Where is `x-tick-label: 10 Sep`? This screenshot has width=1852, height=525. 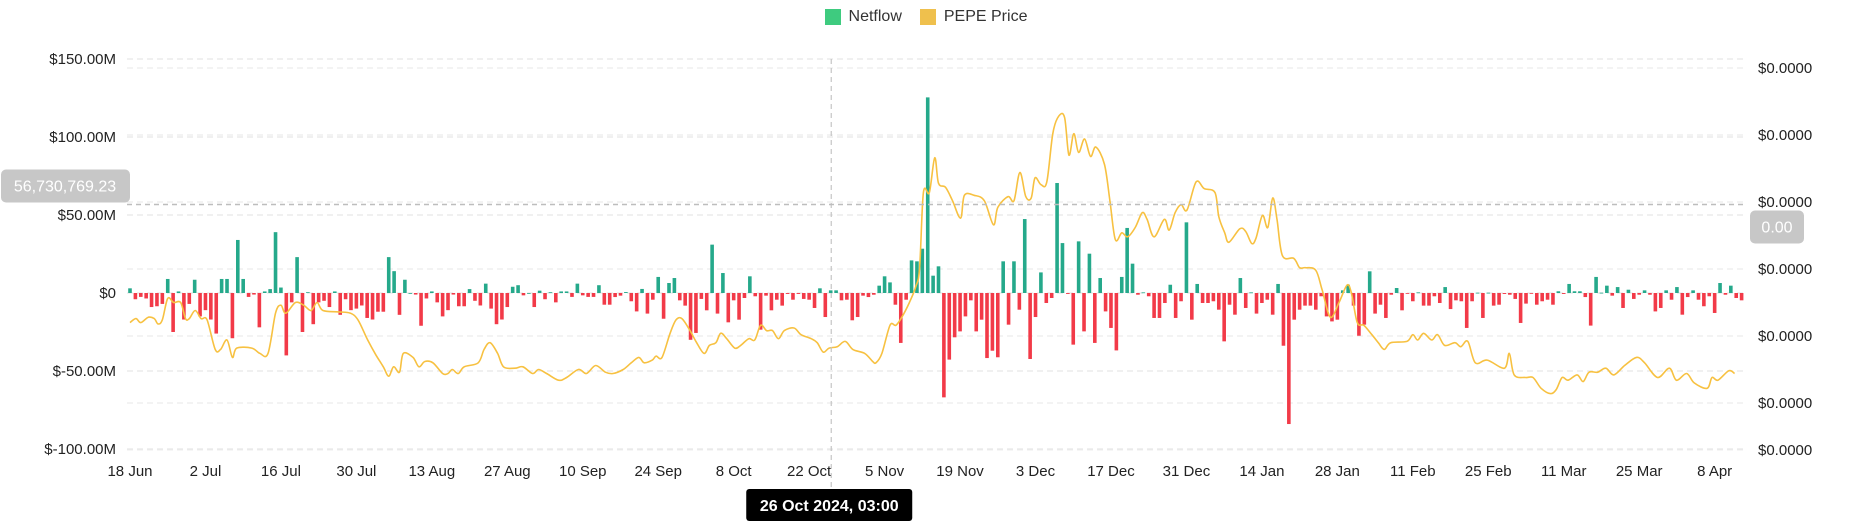 x-tick-label: 10 Sep is located at coordinates (583, 471).